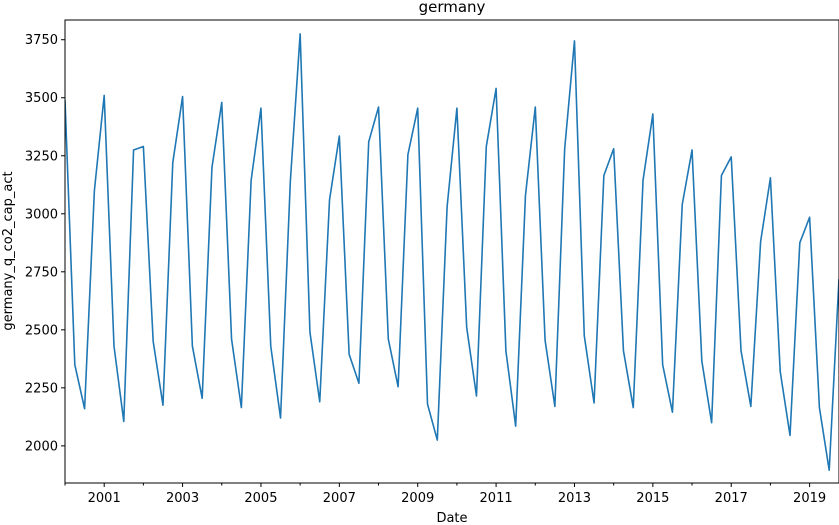 The image size is (839, 525). I want to click on x-tick-label: 2001, so click(104, 498).